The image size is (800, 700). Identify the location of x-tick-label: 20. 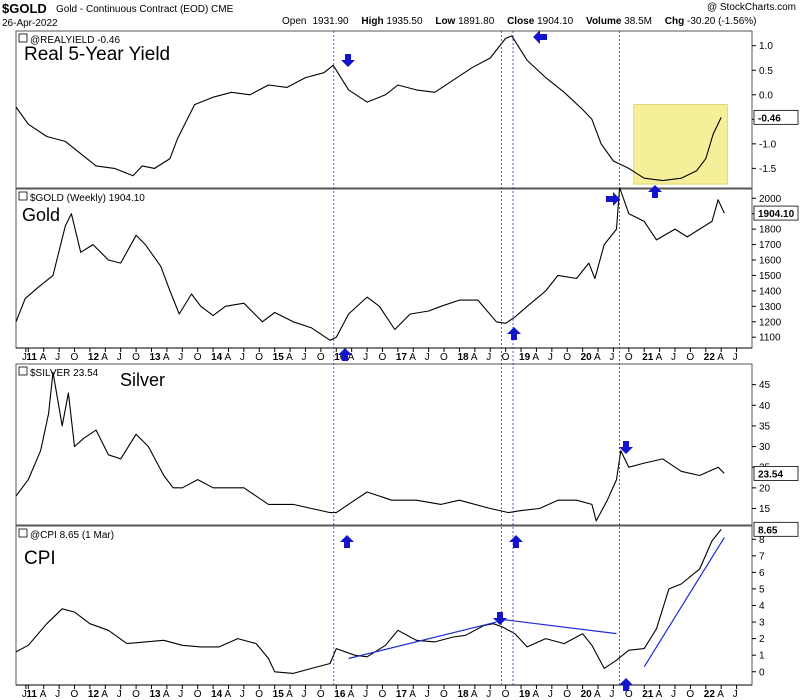
(587, 357).